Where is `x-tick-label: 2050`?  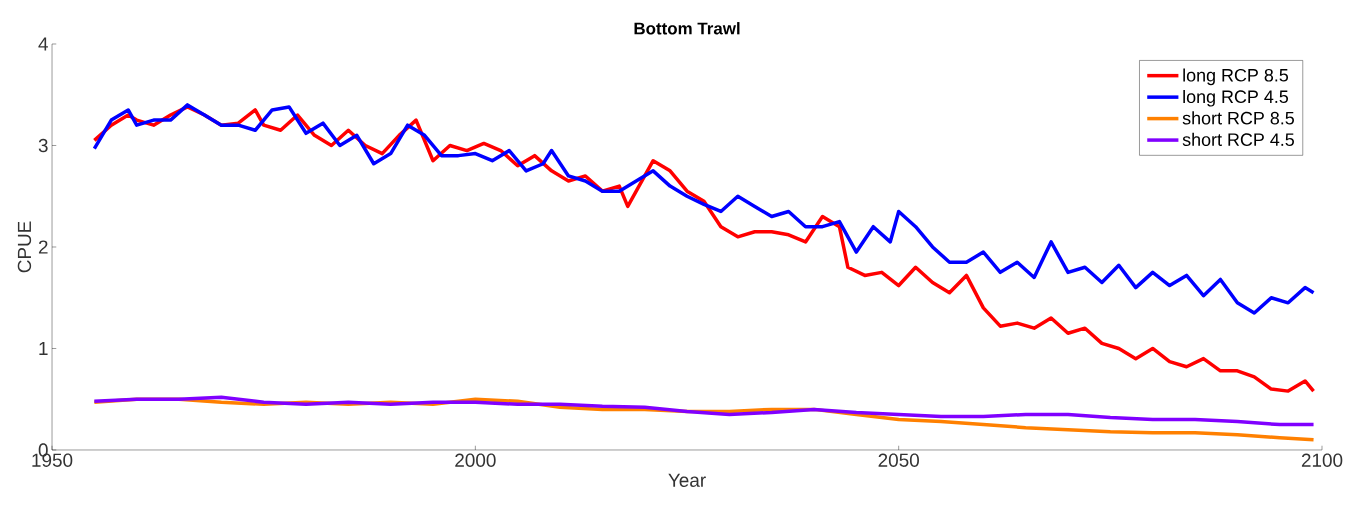 x-tick-label: 2050 is located at coordinates (898, 460).